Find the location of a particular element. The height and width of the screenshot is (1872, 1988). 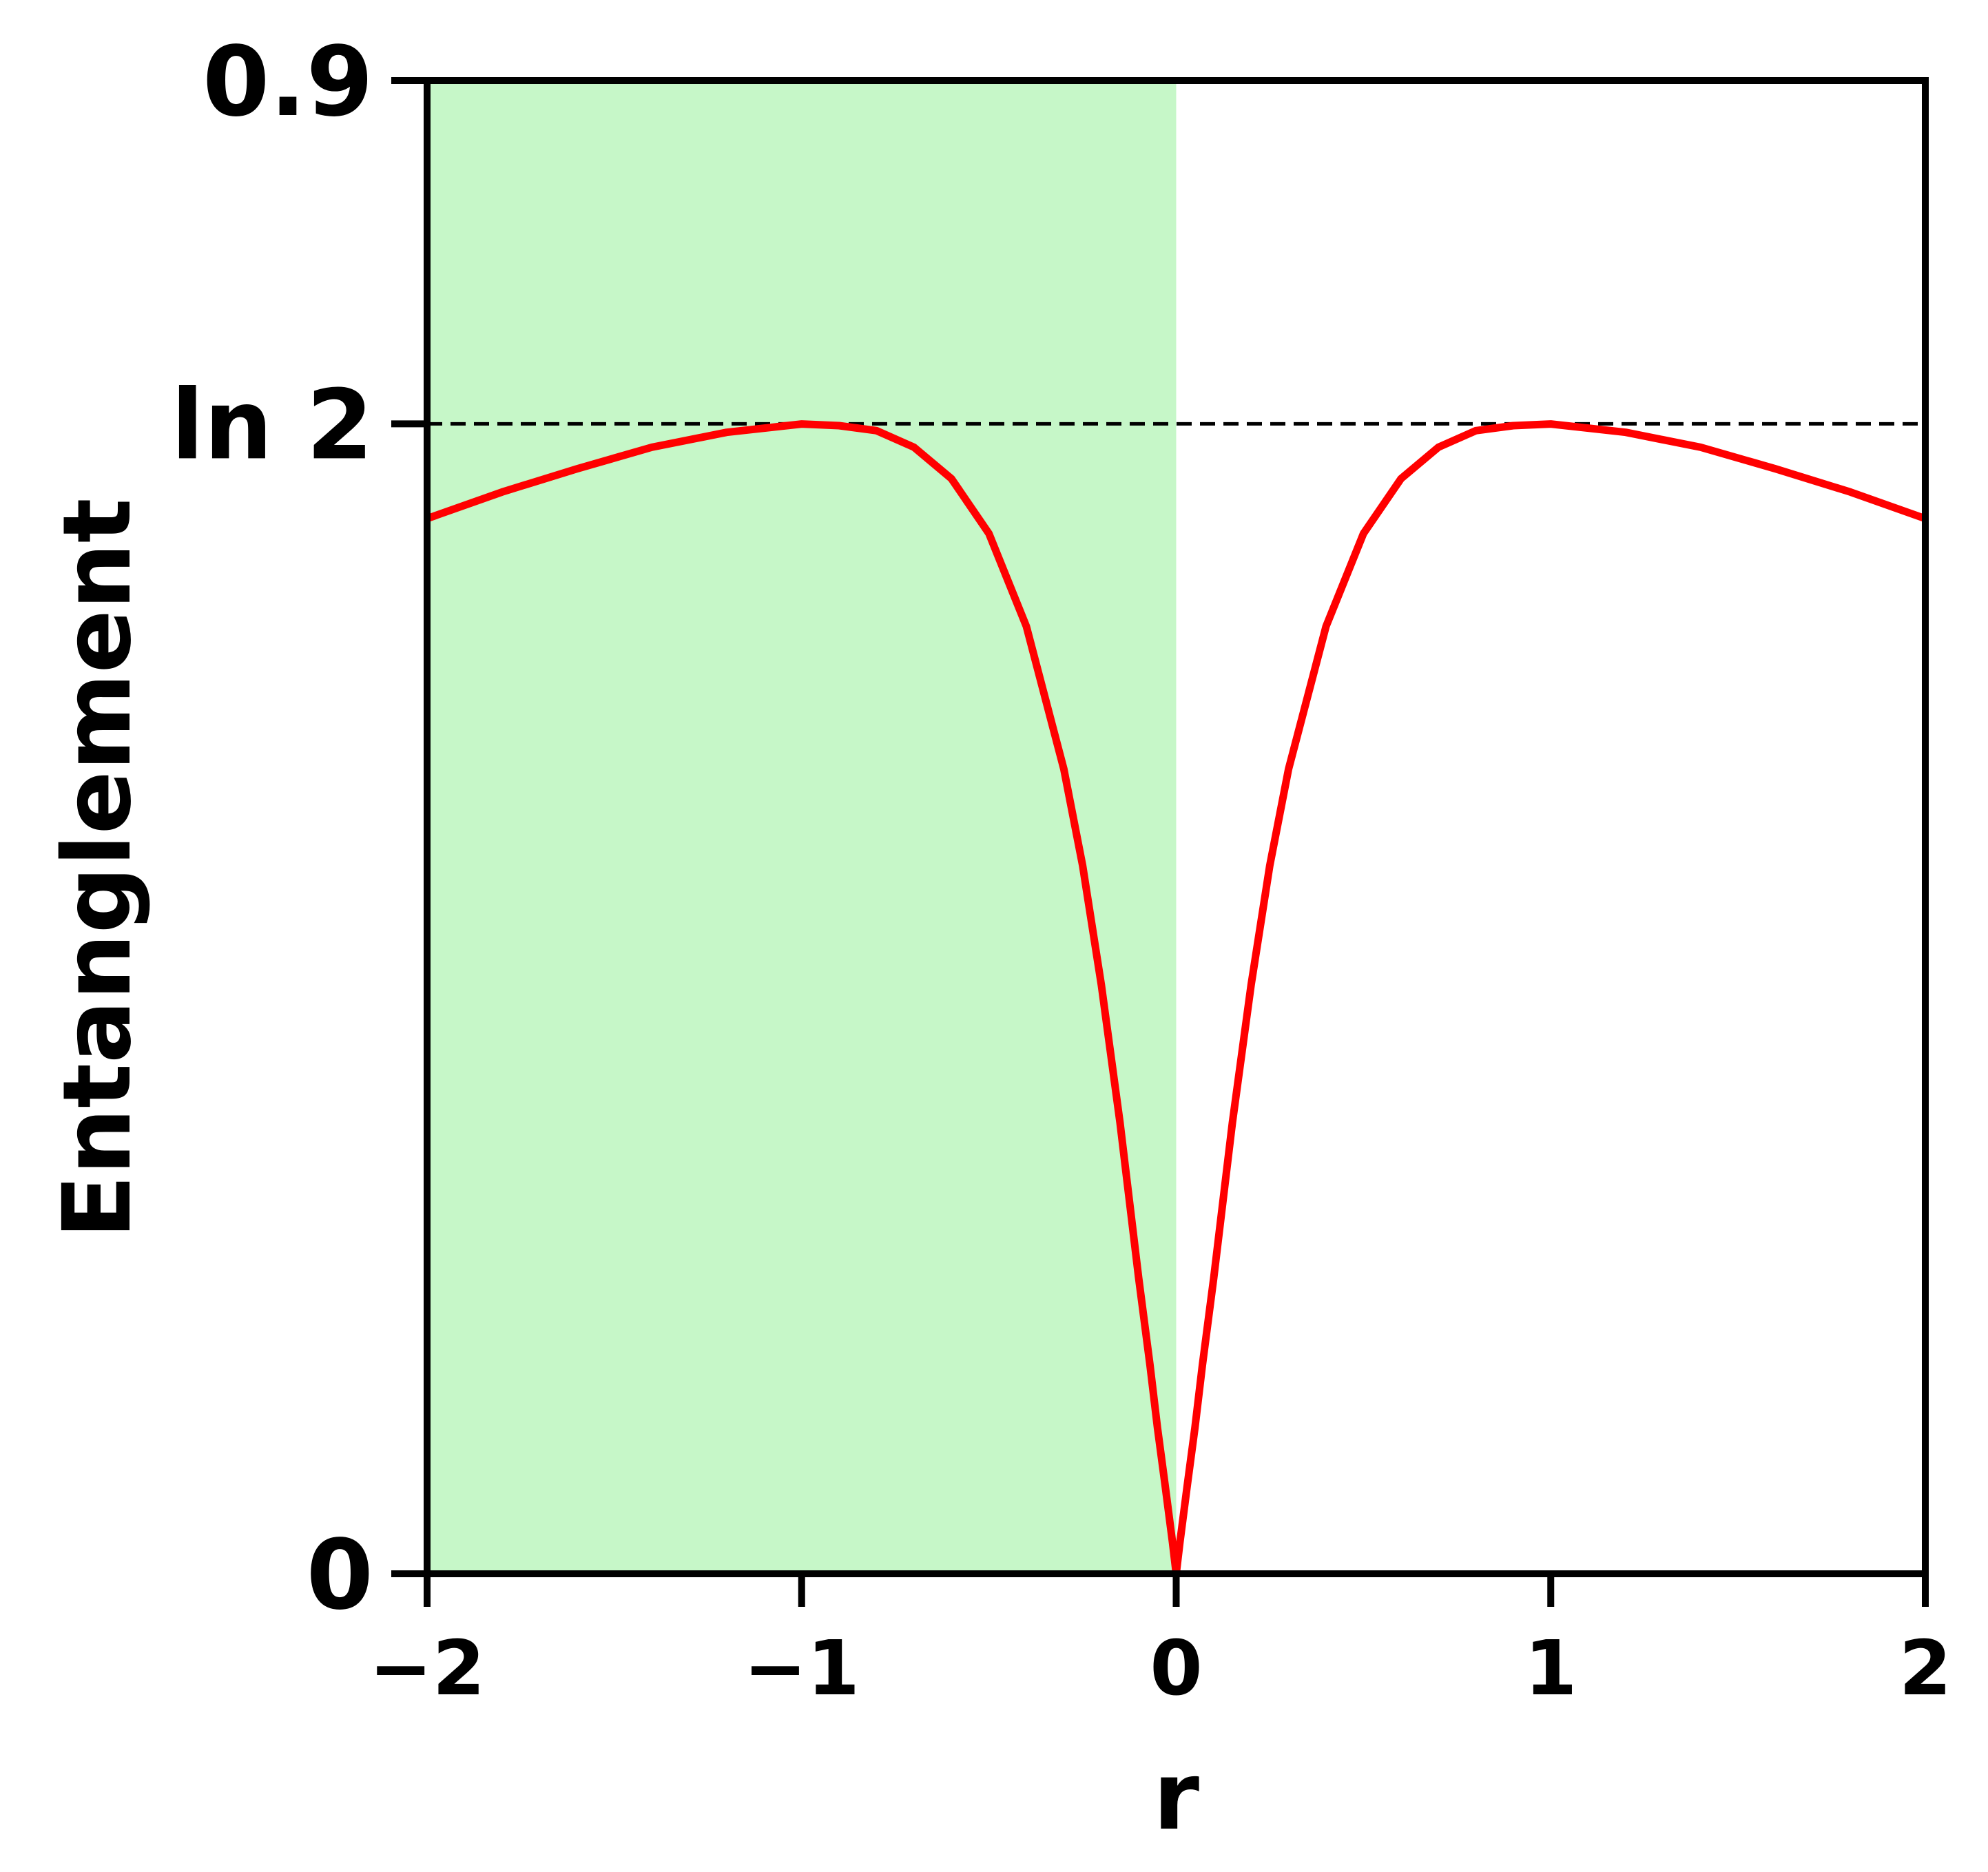

x-tick-label: 1 is located at coordinates (1550, 1668).